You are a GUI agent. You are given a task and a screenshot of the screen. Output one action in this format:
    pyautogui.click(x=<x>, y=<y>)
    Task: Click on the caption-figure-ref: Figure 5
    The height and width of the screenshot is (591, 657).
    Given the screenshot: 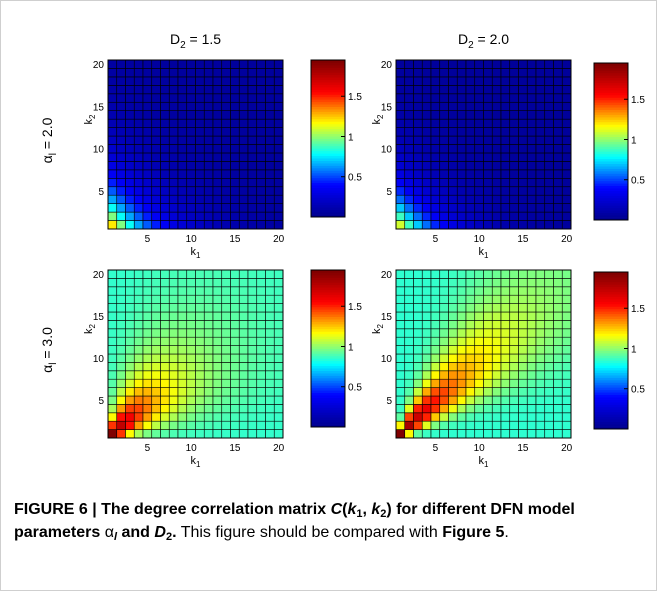 What is the action you would take?
    pyautogui.click(x=473, y=532)
    